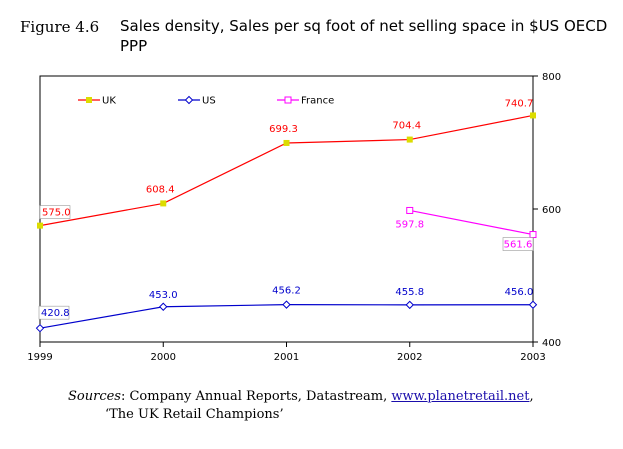  I want to click on data-label-us: 456.0, so click(519, 292).